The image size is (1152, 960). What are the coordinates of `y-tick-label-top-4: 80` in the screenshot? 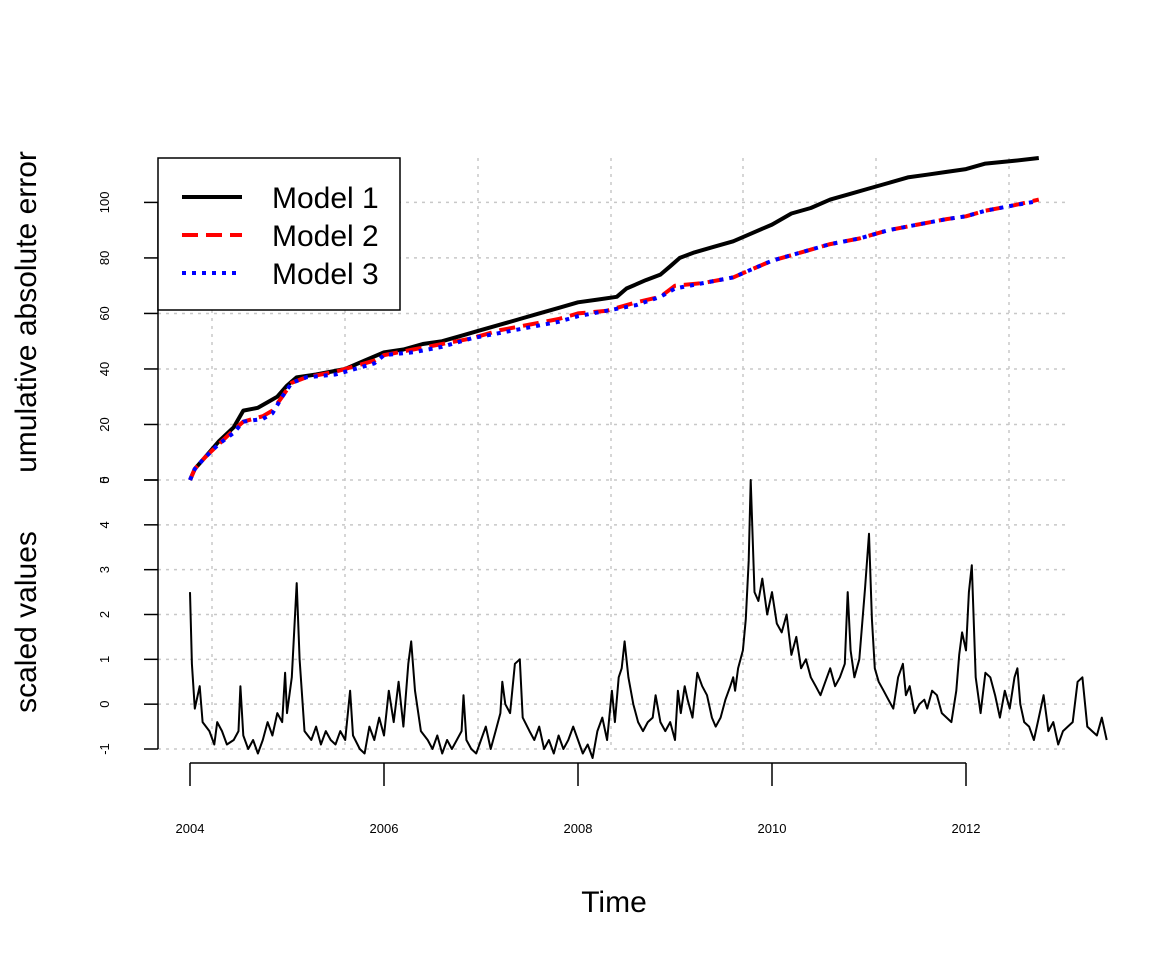 It's located at (104, 258).